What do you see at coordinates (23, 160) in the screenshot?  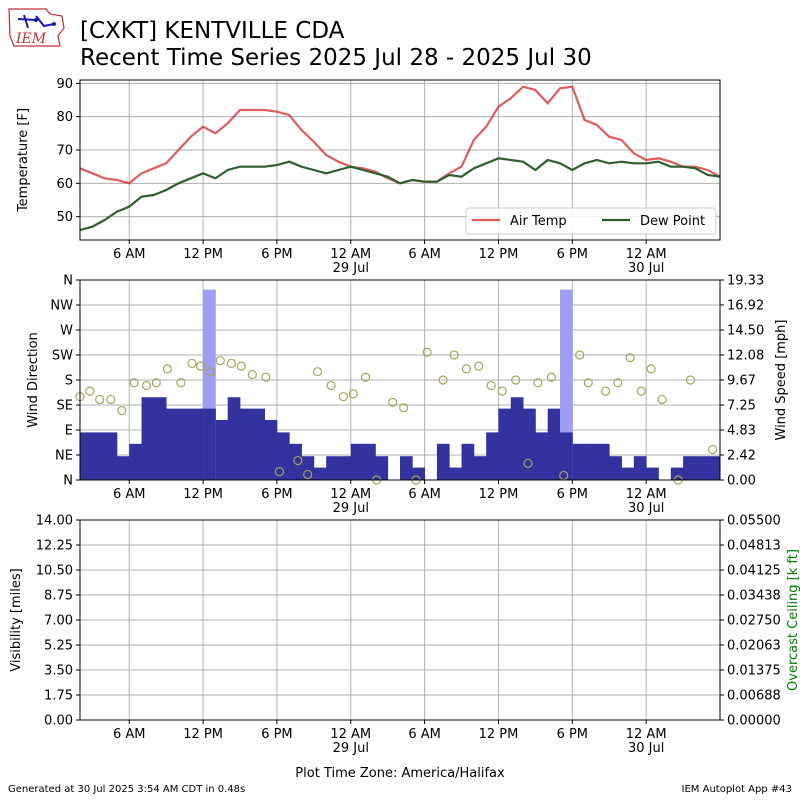 I see `y-axis-label: Temperature [F]` at bounding box center [23, 160].